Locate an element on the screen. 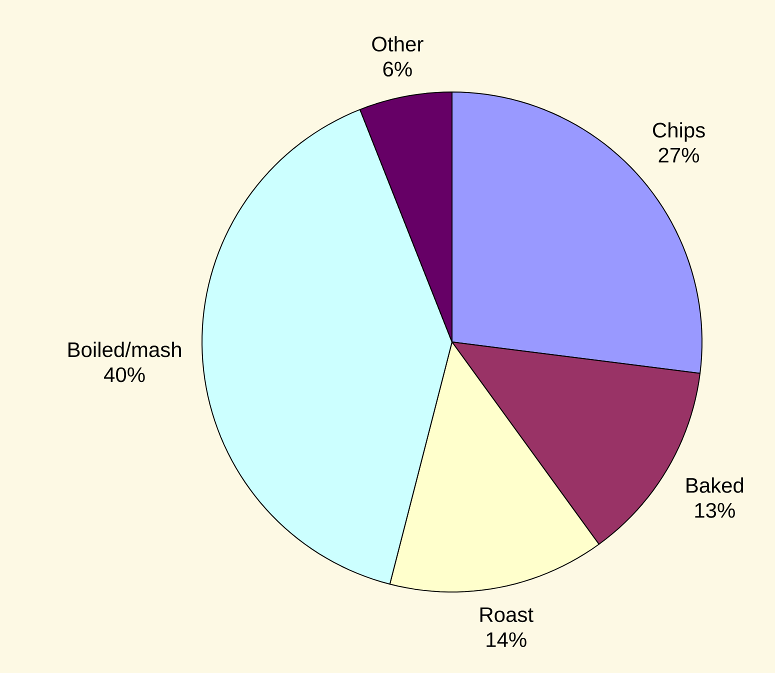 The width and height of the screenshot is (775, 673). slice-label: Boiled/mash is located at coordinates (124, 350).